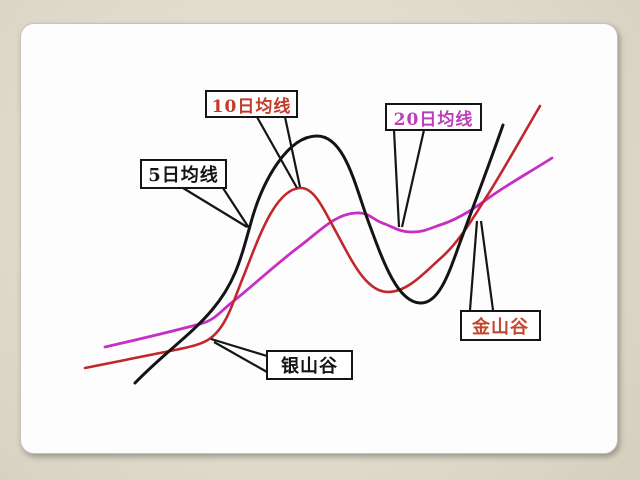 The height and width of the screenshot is (480, 640). I want to click on label-silver-valley-text: 银山谷, so click(309, 366).